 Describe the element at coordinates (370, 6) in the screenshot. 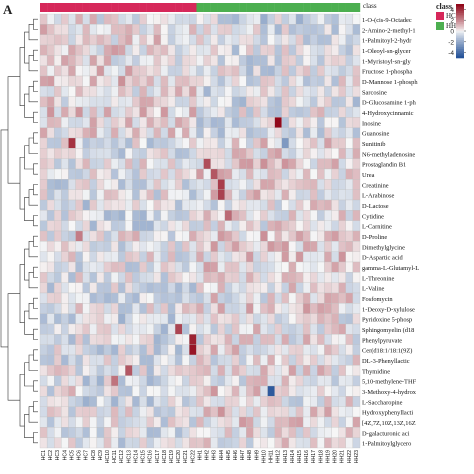

I see `annotation-row-title: class` at that location.